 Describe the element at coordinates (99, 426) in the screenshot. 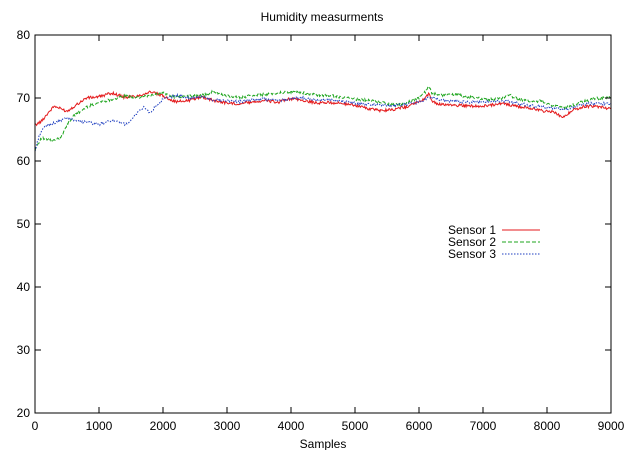

I see `x-tick-label: 1000` at that location.